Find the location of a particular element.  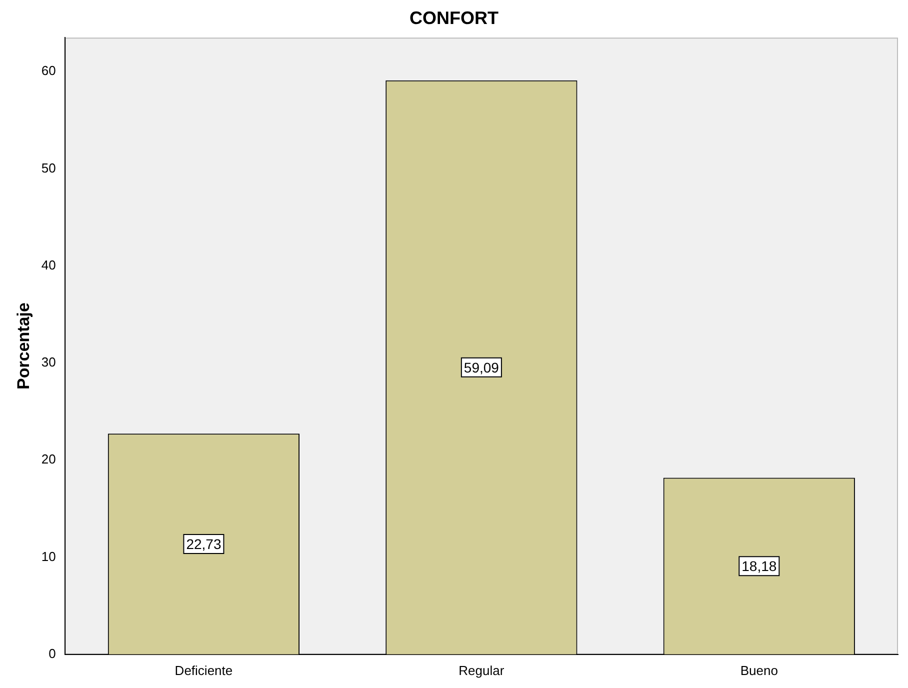

data-label: 22,73 is located at coordinates (204, 544).